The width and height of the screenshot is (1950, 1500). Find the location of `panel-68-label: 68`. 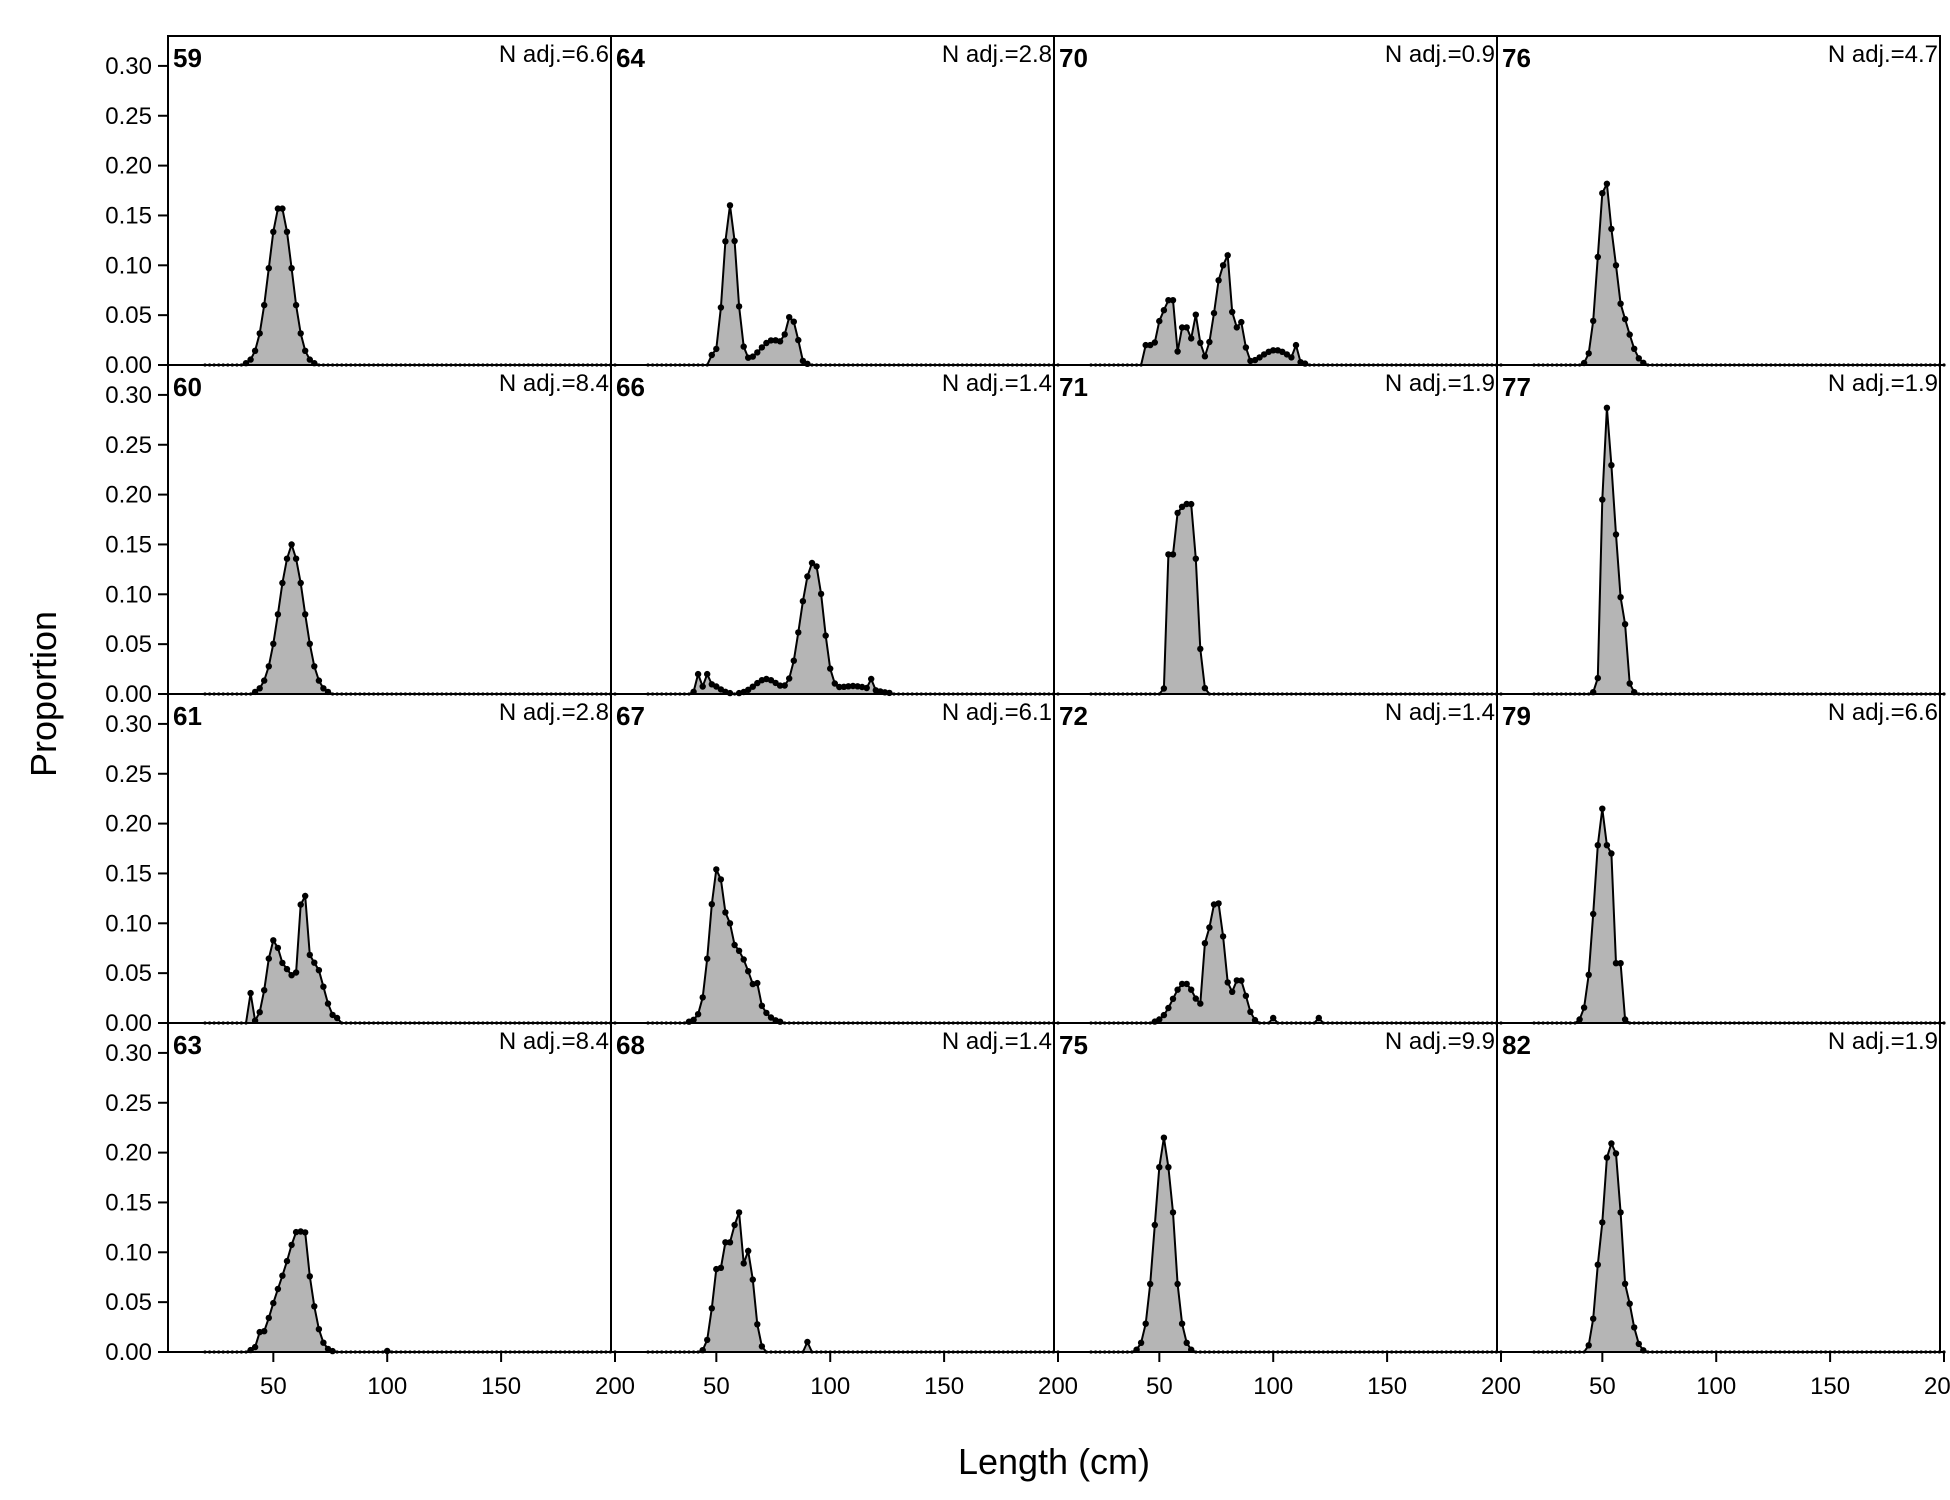

panel-68-label: 68 is located at coordinates (630, 1045).